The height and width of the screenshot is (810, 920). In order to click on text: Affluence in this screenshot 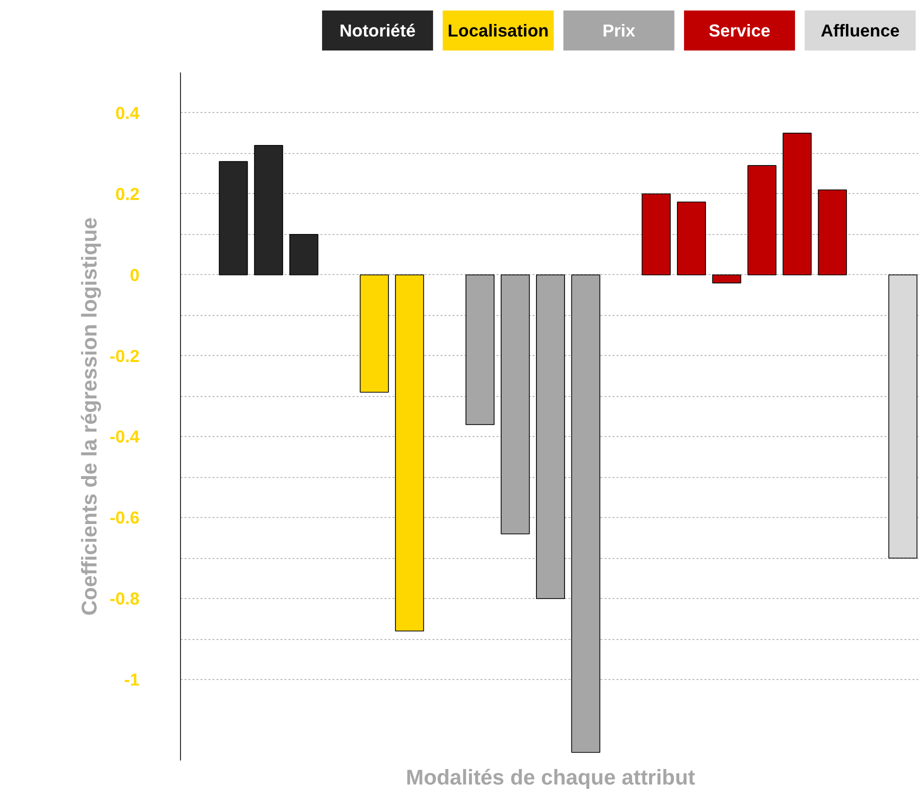, I will do `click(860, 30)`.